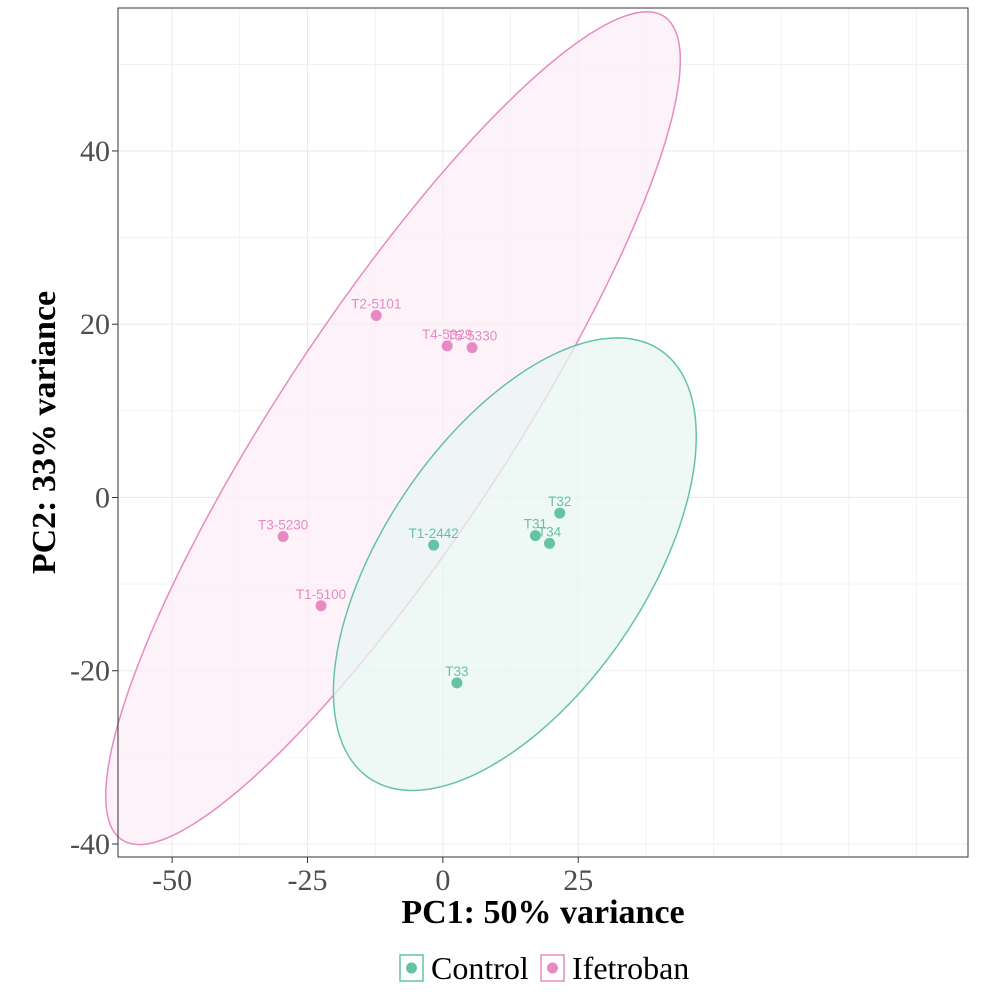 Image resolution: width=1000 pixels, height=1000 pixels. I want to click on legend-label-ifetroban: Ifetroban, so click(630, 968).